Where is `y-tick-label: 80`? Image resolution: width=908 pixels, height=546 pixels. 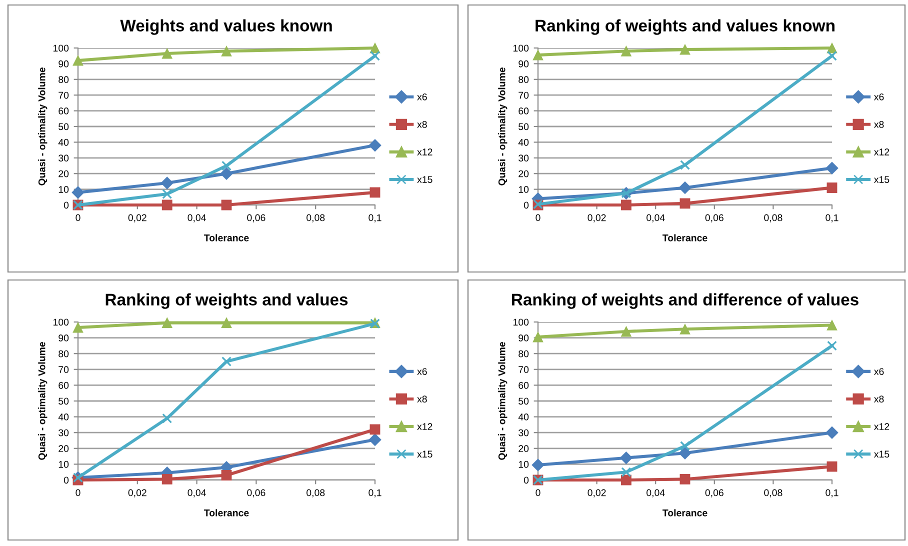 y-tick-label: 80 is located at coordinates (523, 80).